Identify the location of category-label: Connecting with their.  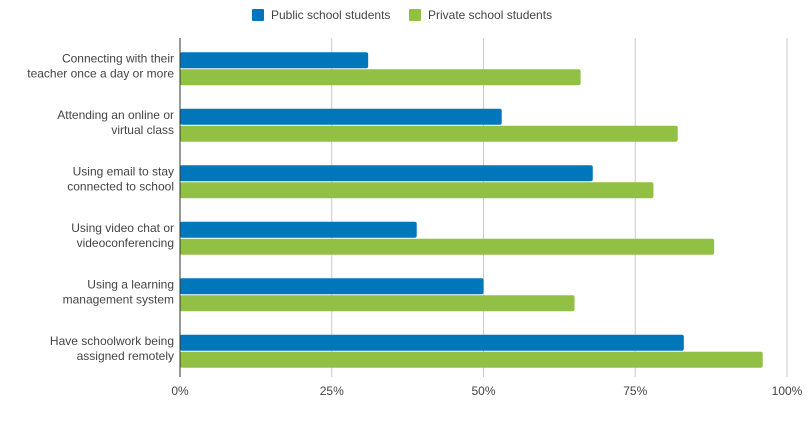
(118, 58).